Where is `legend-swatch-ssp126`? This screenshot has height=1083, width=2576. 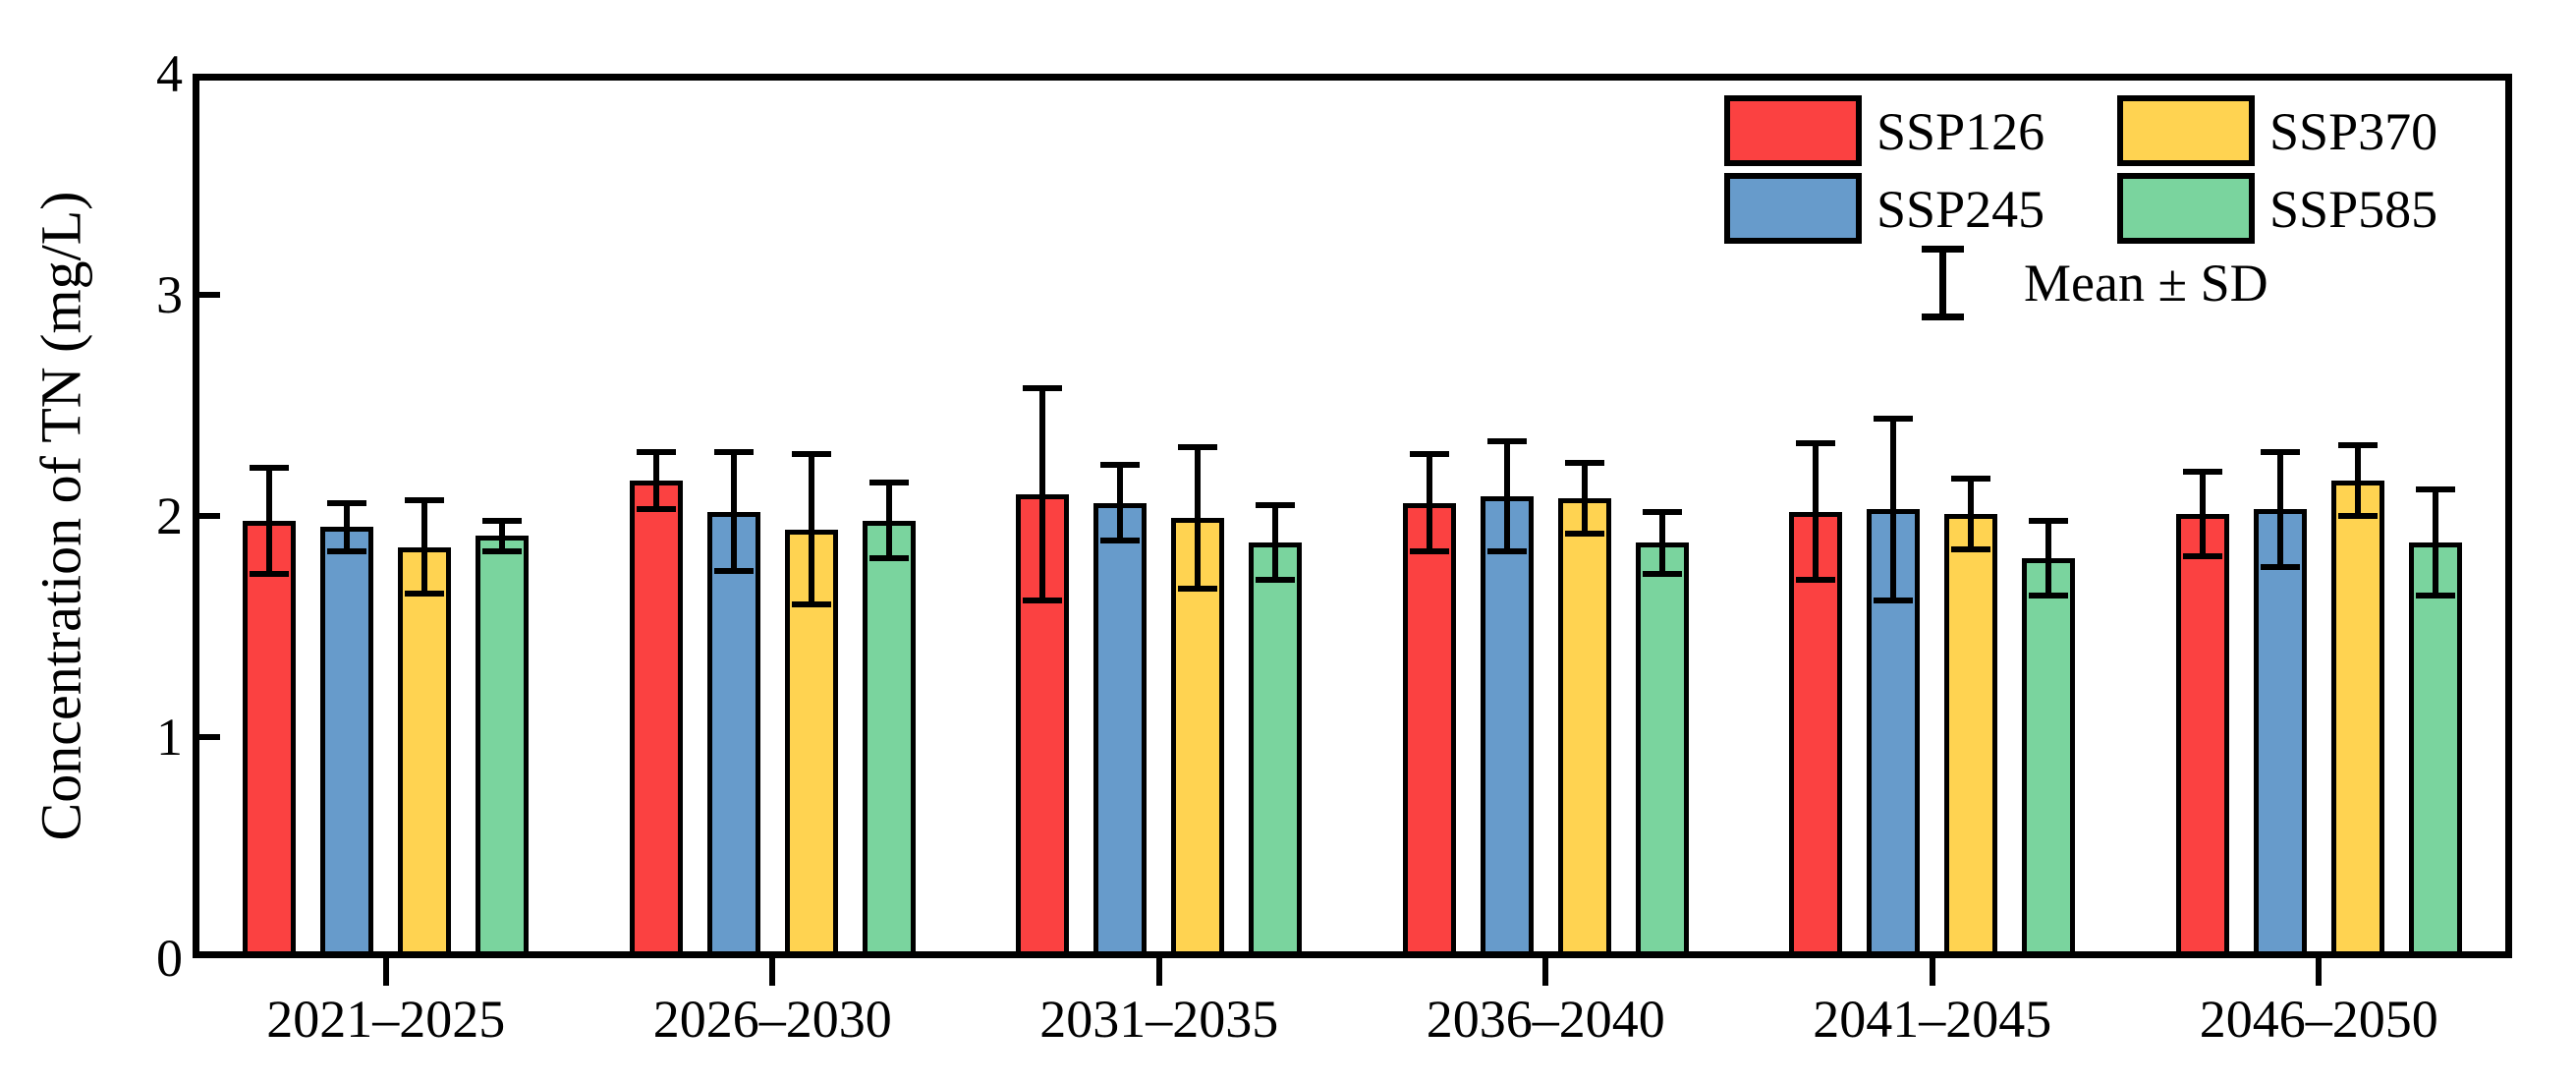
legend-swatch-ssp126 is located at coordinates (1793, 130).